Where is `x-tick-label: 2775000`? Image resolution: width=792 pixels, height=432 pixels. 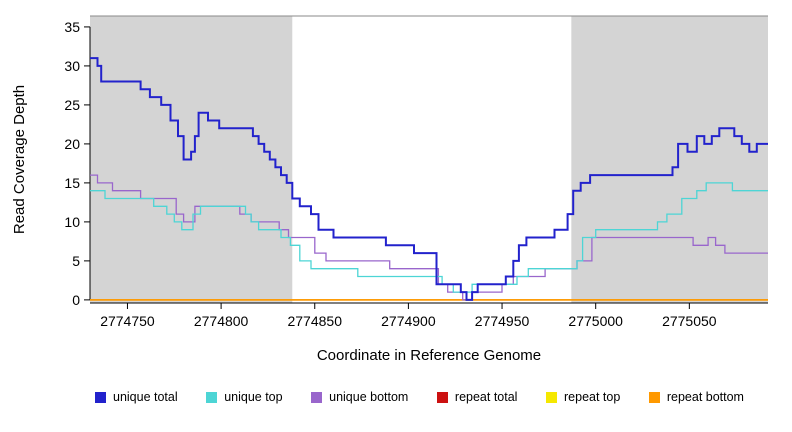 x-tick-label: 2775000 is located at coordinates (595, 321).